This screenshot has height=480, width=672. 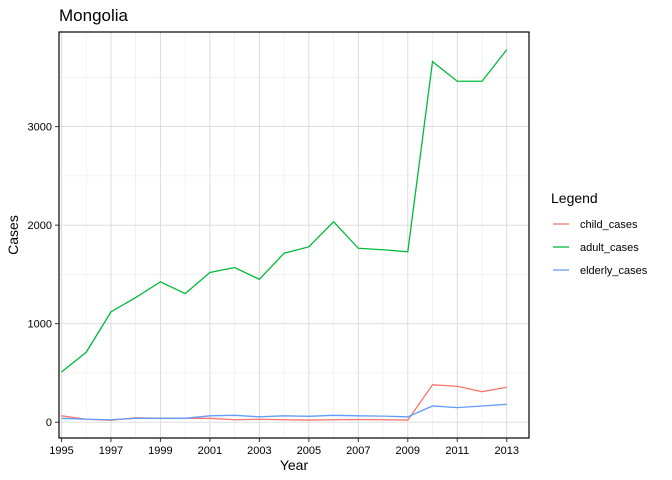 I want to click on x-axis-title: Year, so click(x=294, y=465).